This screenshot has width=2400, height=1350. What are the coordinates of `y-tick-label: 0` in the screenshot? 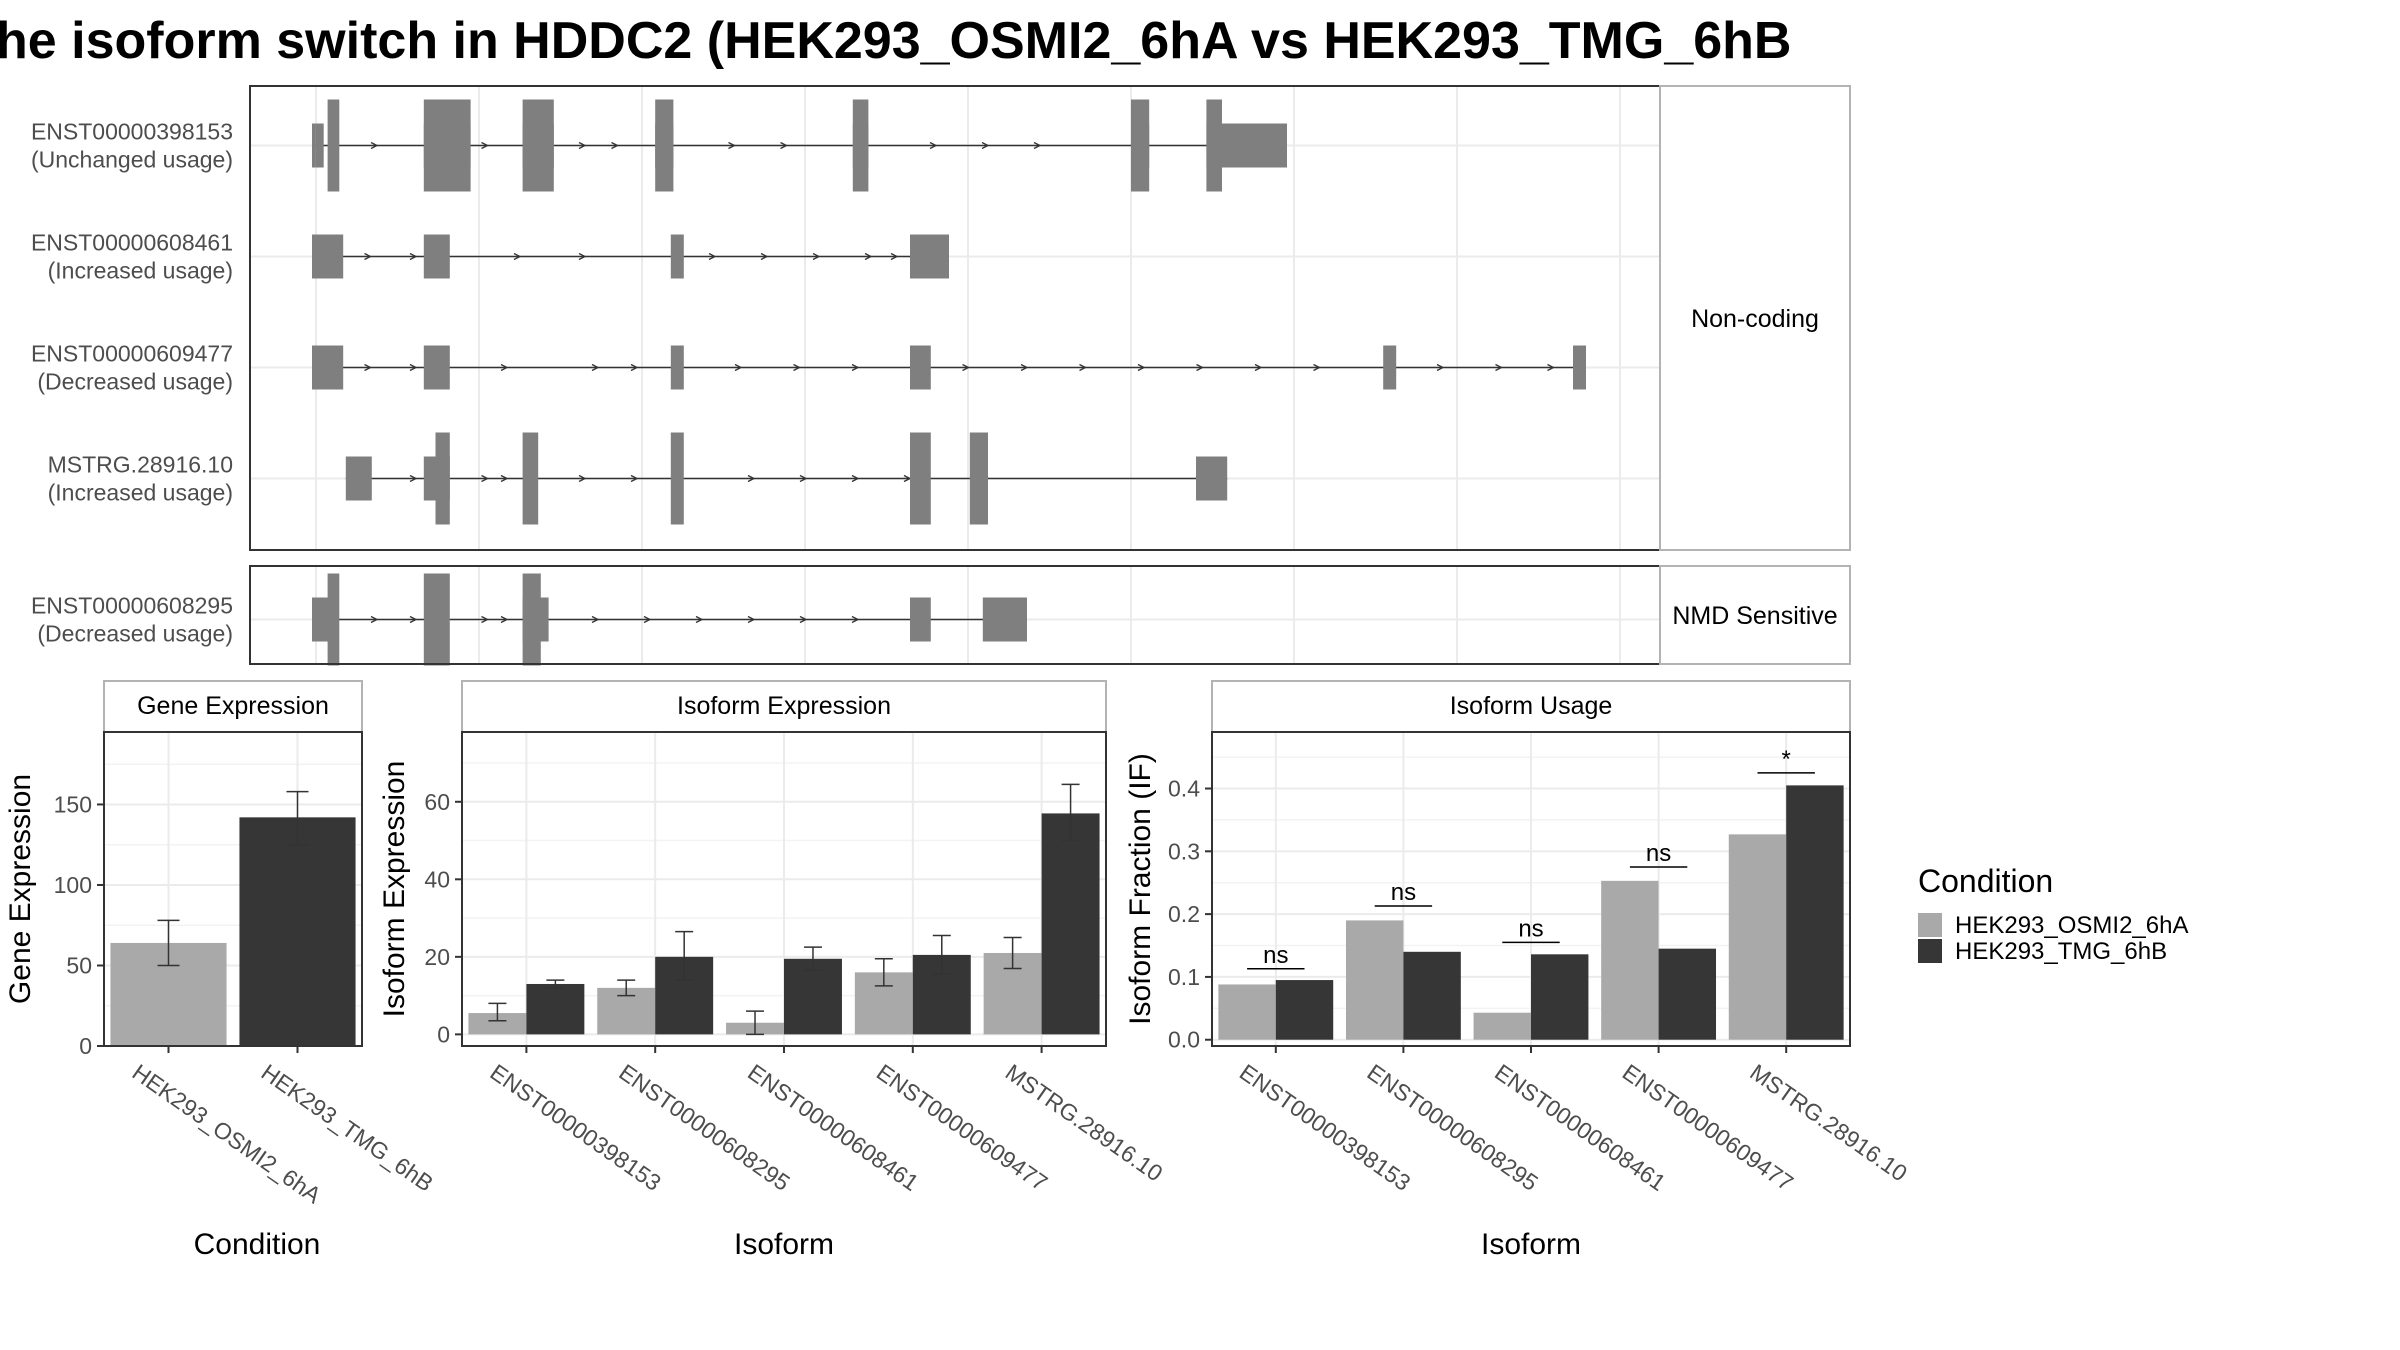 It's located at (85, 1046).